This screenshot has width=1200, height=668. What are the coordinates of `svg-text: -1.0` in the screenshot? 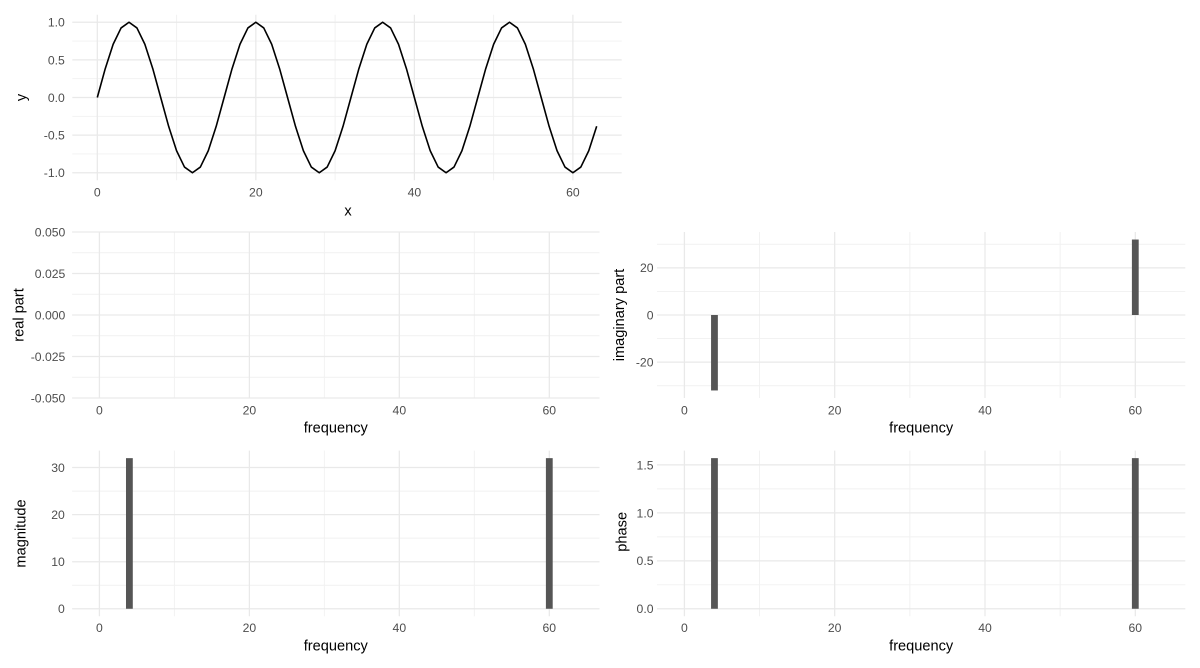 It's located at (54, 173).